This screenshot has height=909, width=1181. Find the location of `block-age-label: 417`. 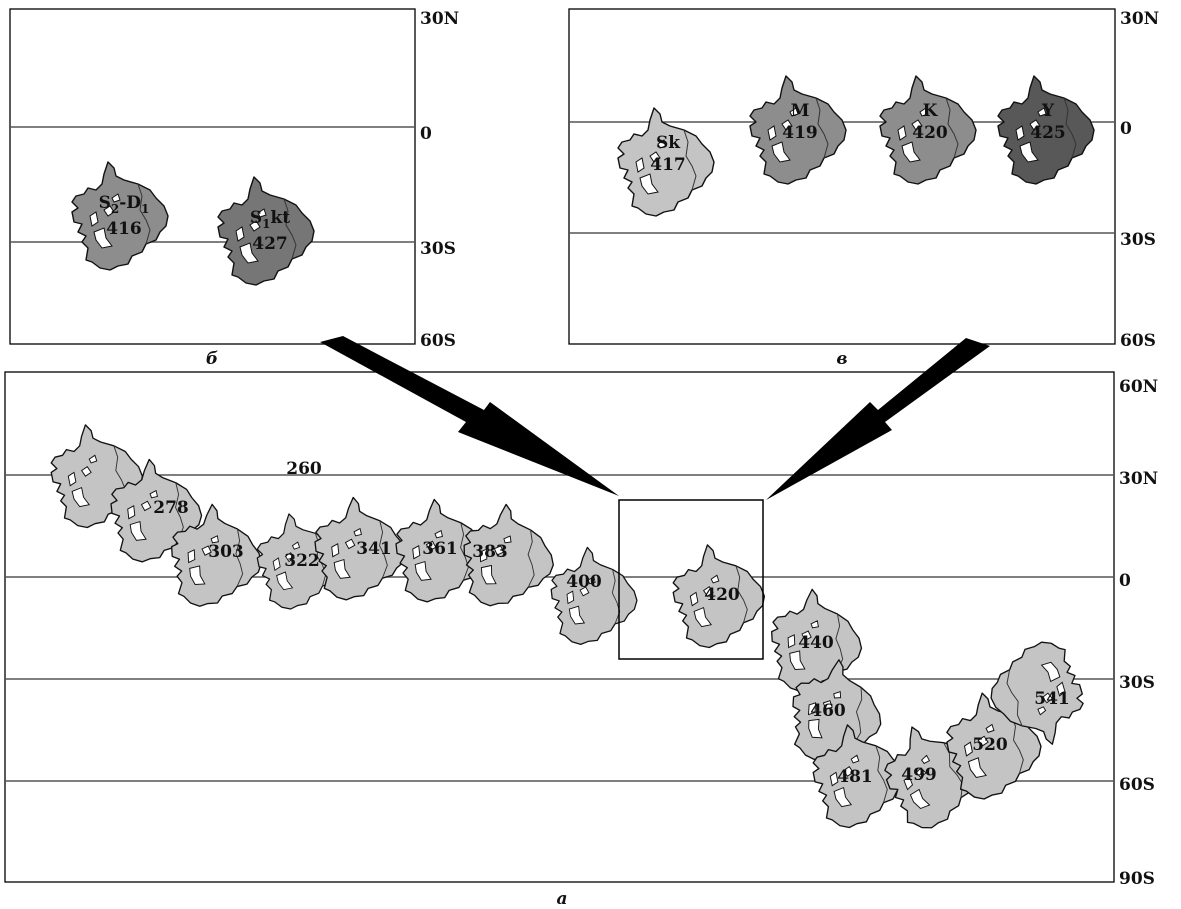

block-age-label: 417 is located at coordinates (668, 165).